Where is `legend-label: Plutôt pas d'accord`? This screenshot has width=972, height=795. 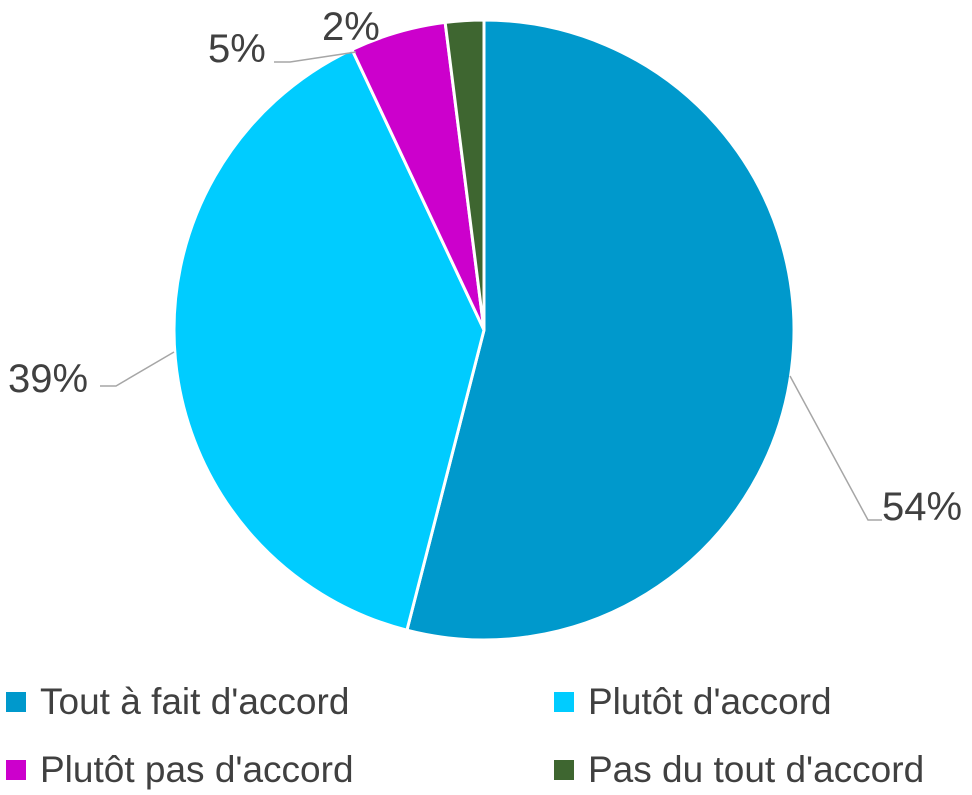 legend-label: Plutôt pas d'accord is located at coordinates (197, 769).